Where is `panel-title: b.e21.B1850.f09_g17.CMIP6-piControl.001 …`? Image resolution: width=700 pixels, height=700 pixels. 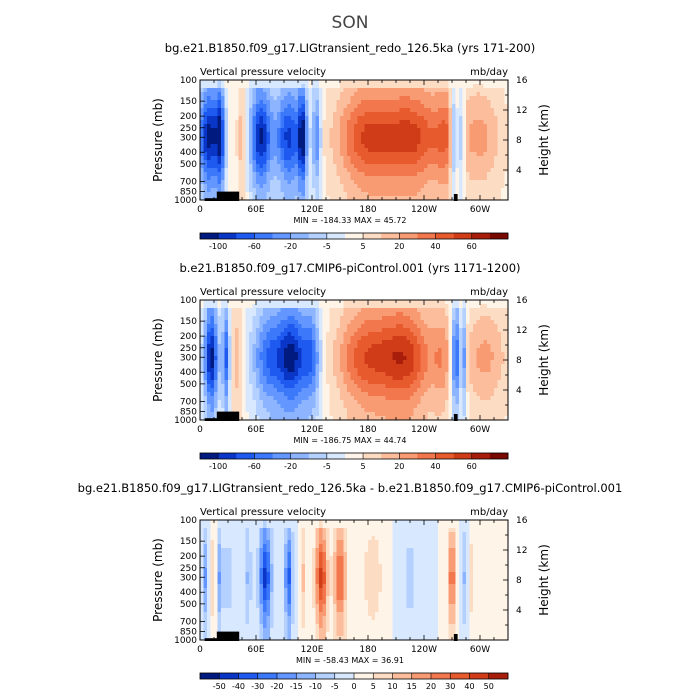
panel-title: b.e21.B1850.f09_g17.CMIP6-piControl.001 … is located at coordinates (349, 268).